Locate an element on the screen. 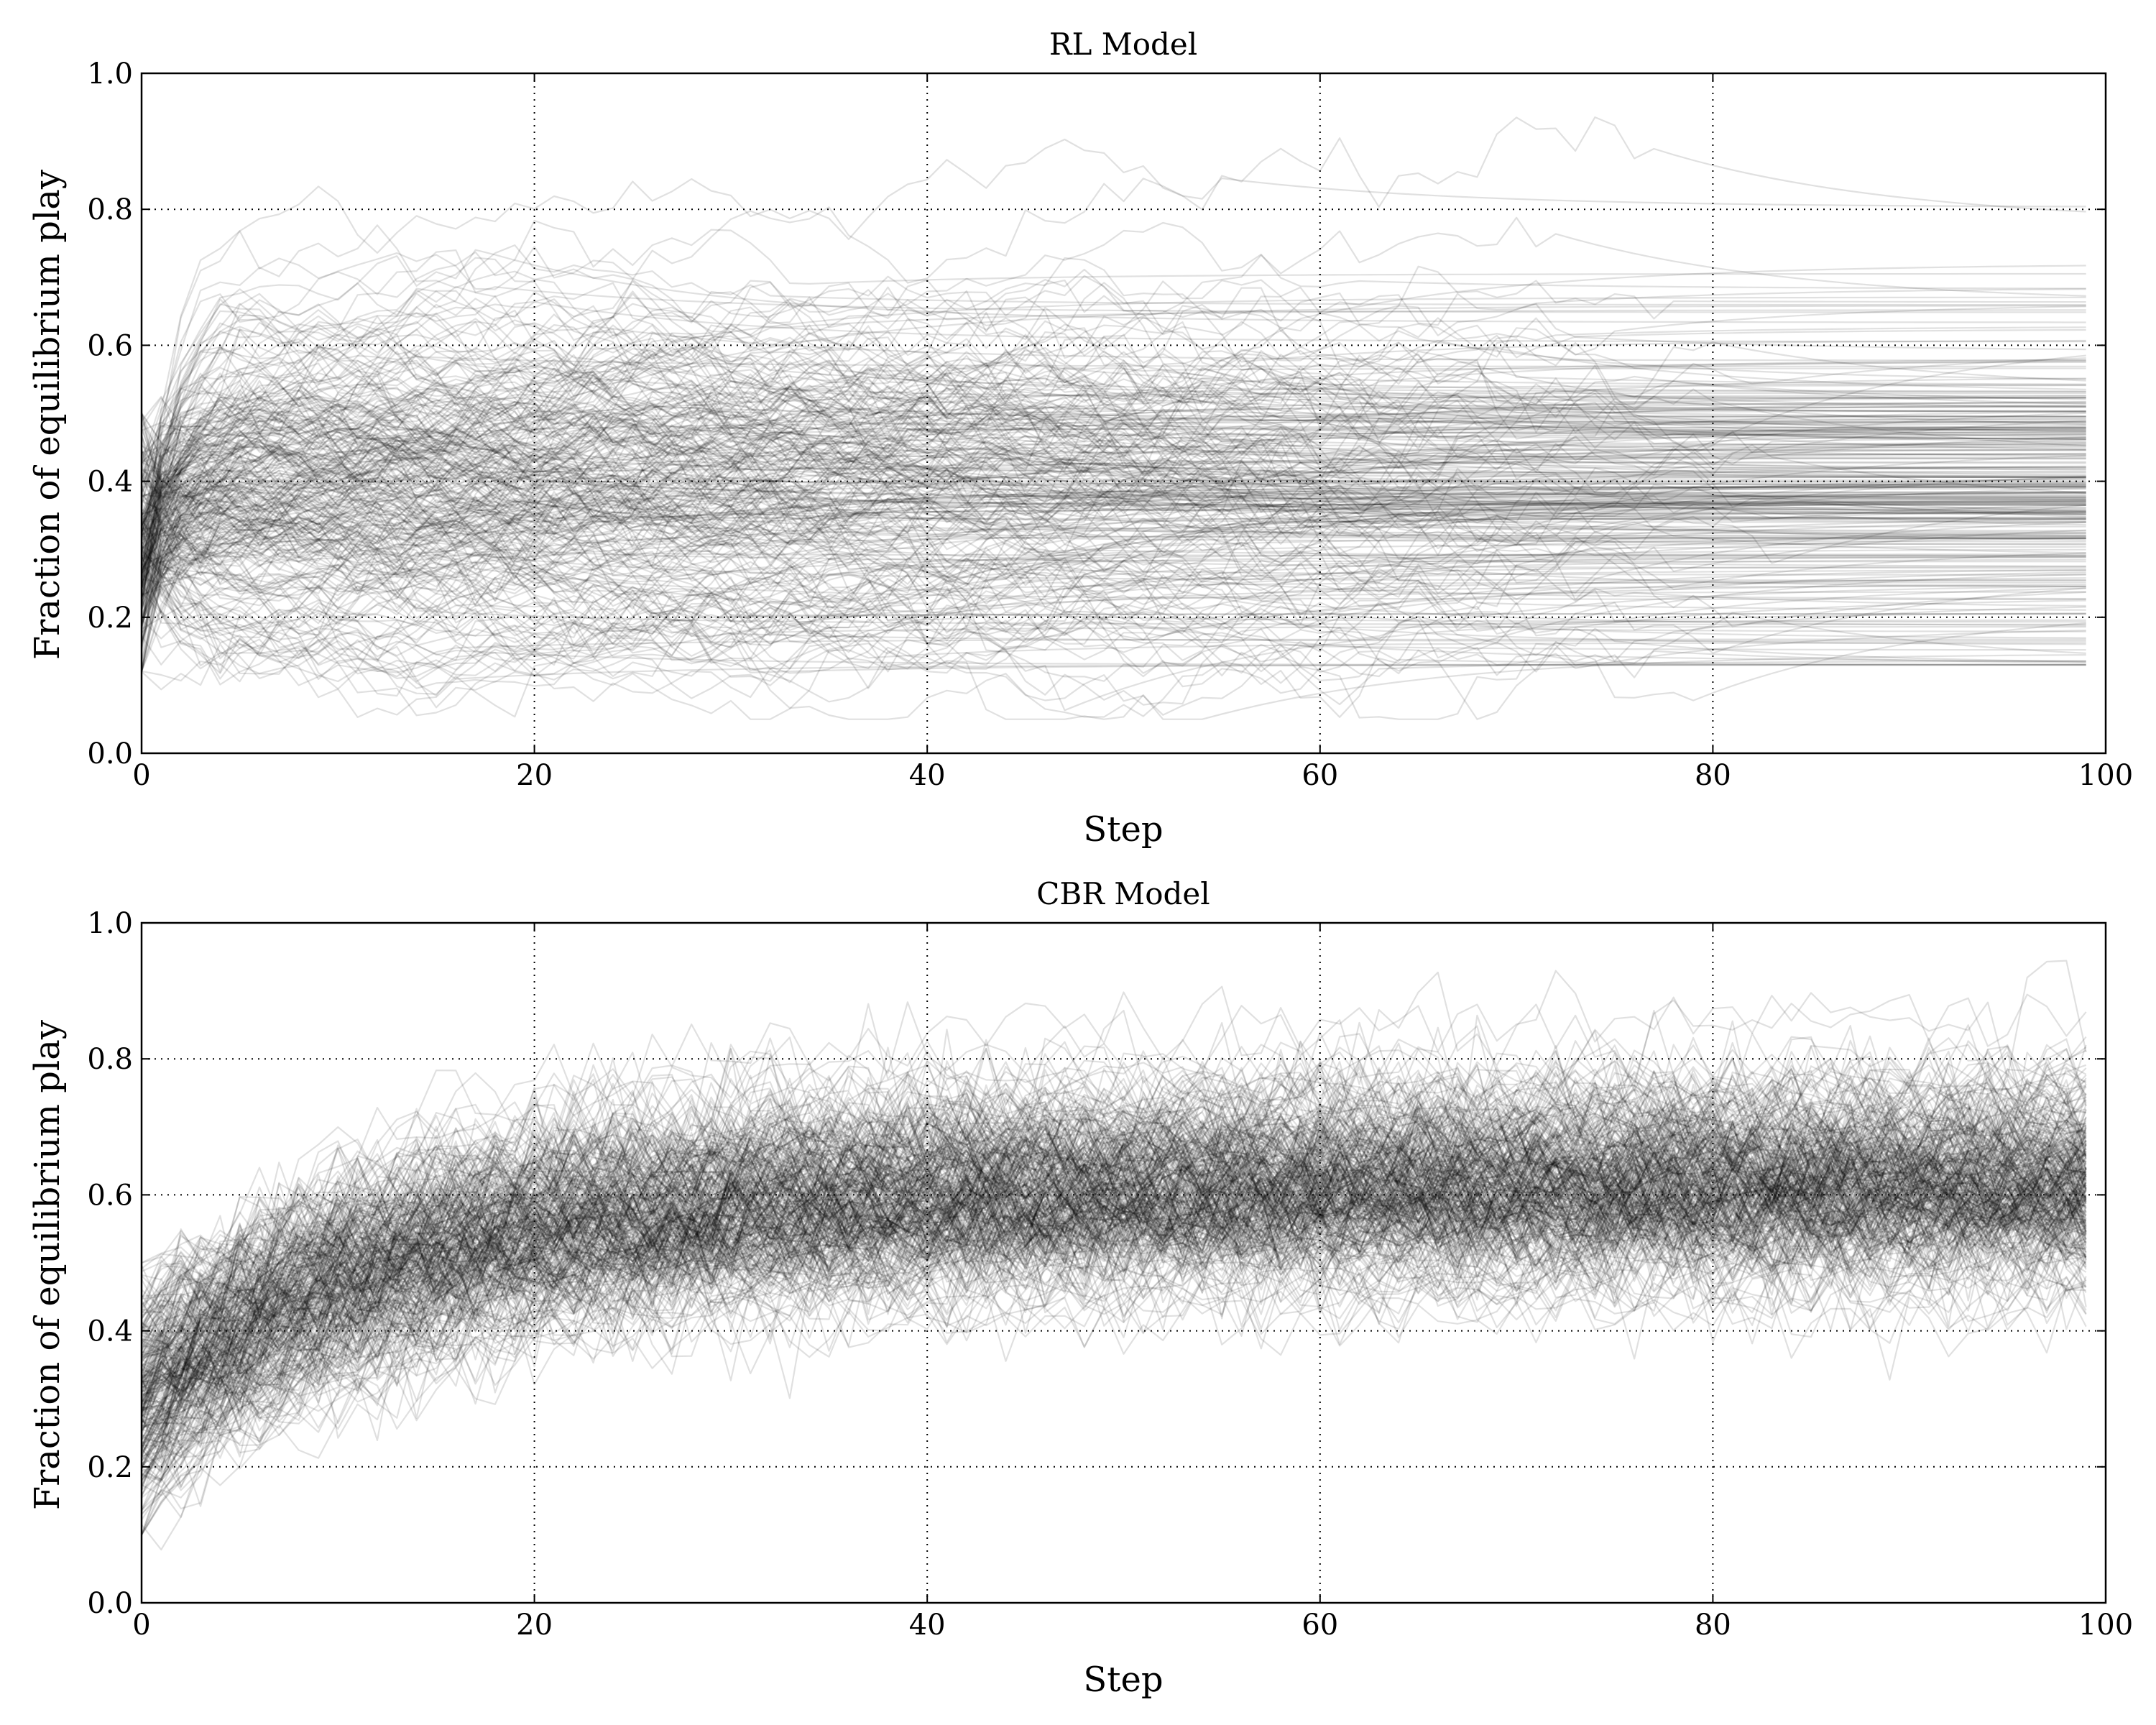 The image size is (2156, 1725). rl-model-y-tick-label: 0.0 is located at coordinates (110, 753).